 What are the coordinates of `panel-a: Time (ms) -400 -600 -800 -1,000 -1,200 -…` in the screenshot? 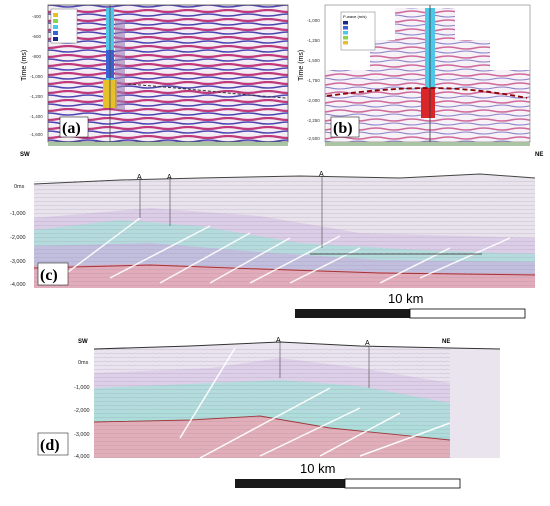 It's located at (156, 74).